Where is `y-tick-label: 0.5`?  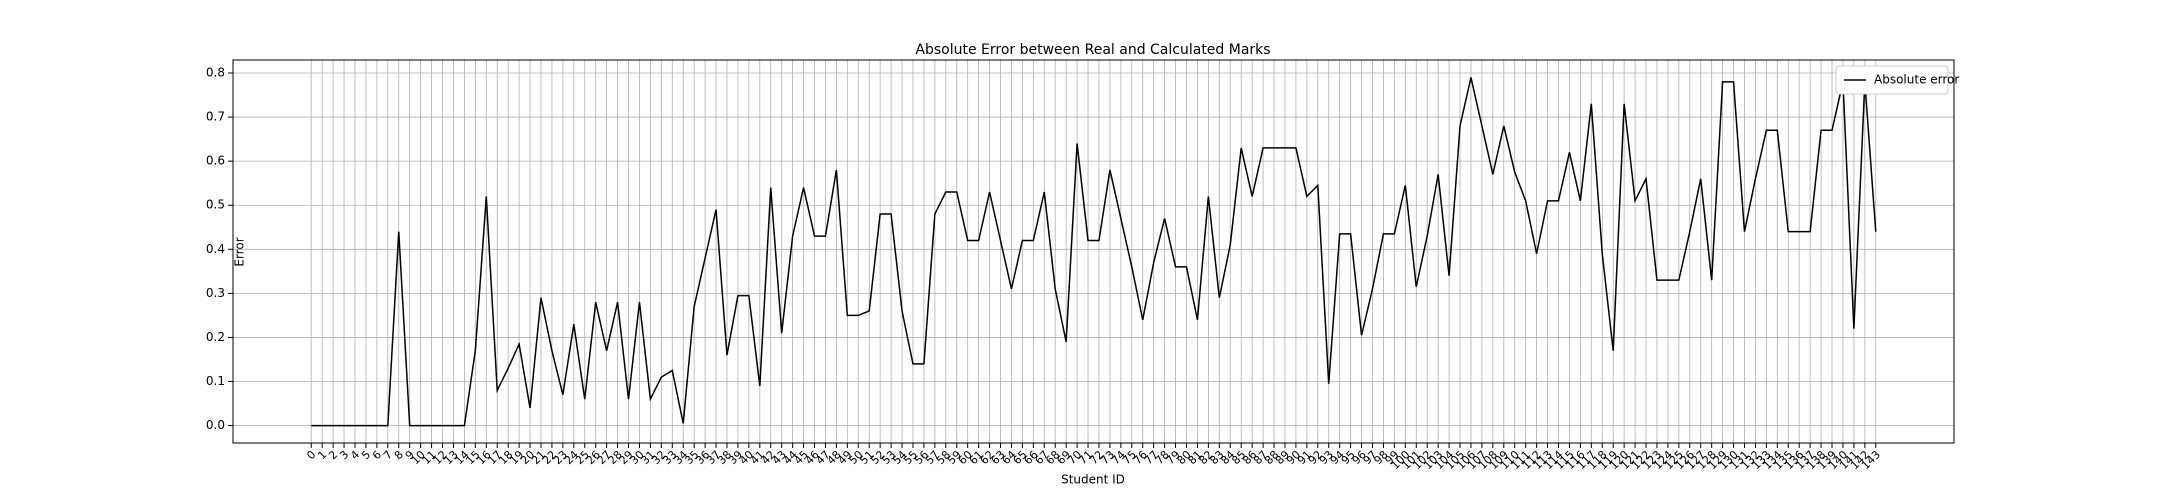
y-tick-label: 0.5 is located at coordinates (215, 205).